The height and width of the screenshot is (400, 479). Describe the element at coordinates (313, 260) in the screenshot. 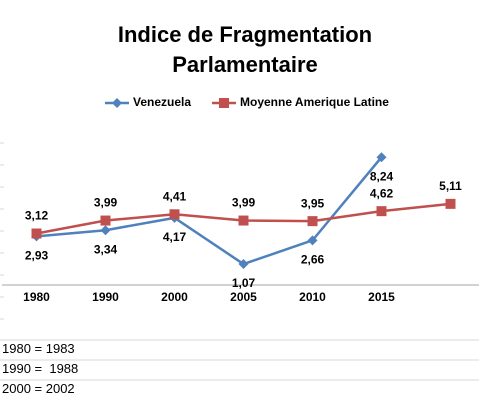

I see `data-label: 2,66` at that location.